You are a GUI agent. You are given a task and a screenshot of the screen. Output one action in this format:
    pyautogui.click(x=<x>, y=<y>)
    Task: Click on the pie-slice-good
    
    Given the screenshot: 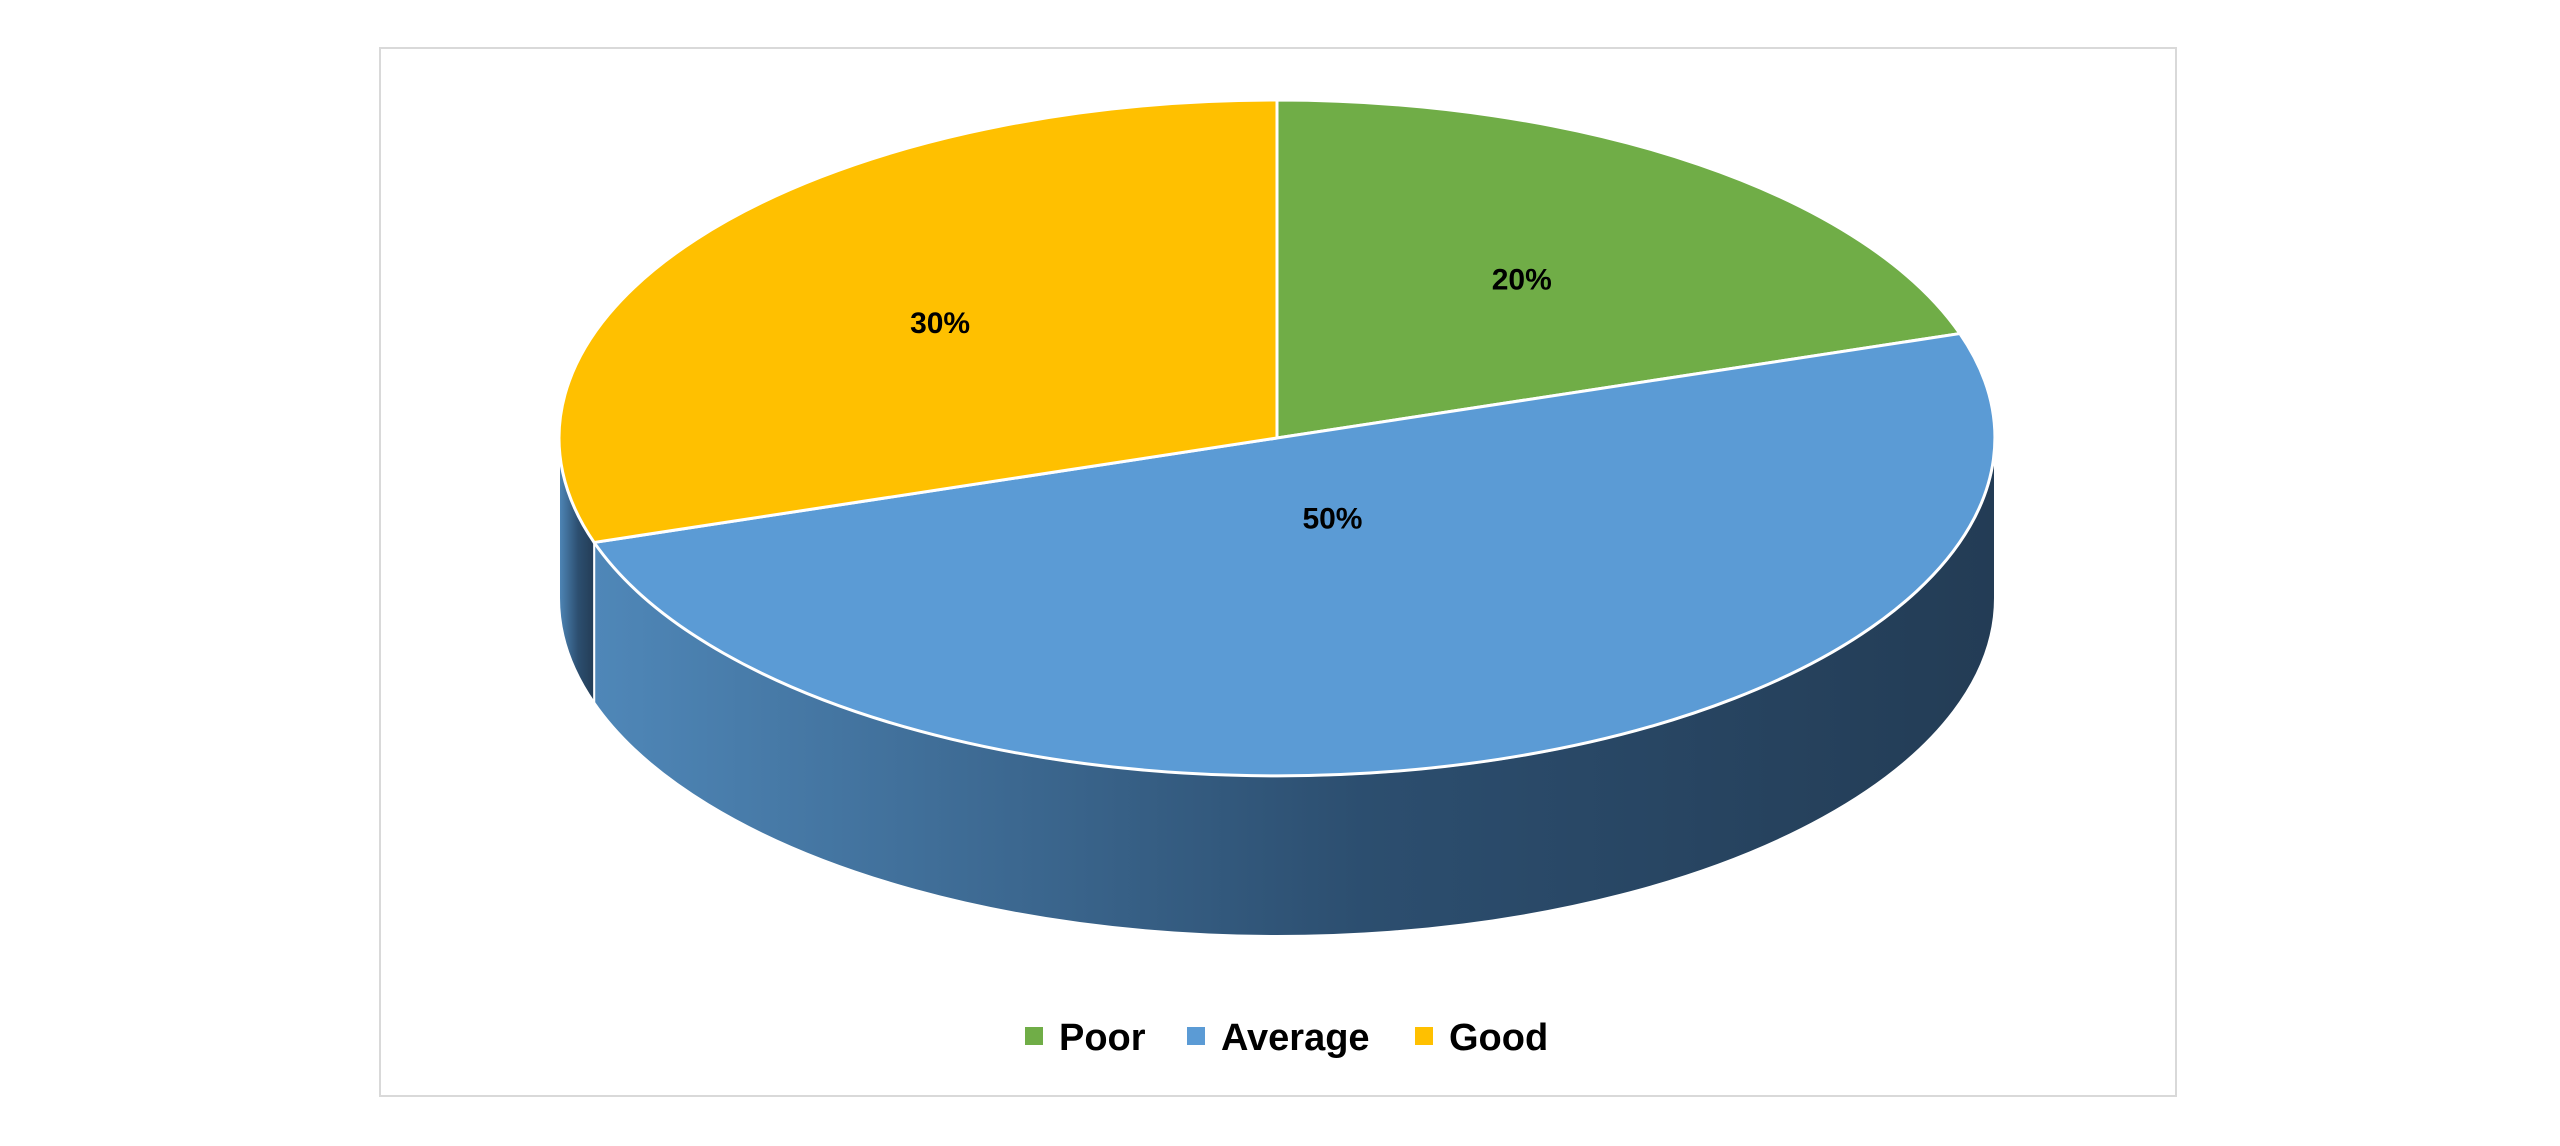 What is the action you would take?
    pyautogui.click(x=918, y=321)
    